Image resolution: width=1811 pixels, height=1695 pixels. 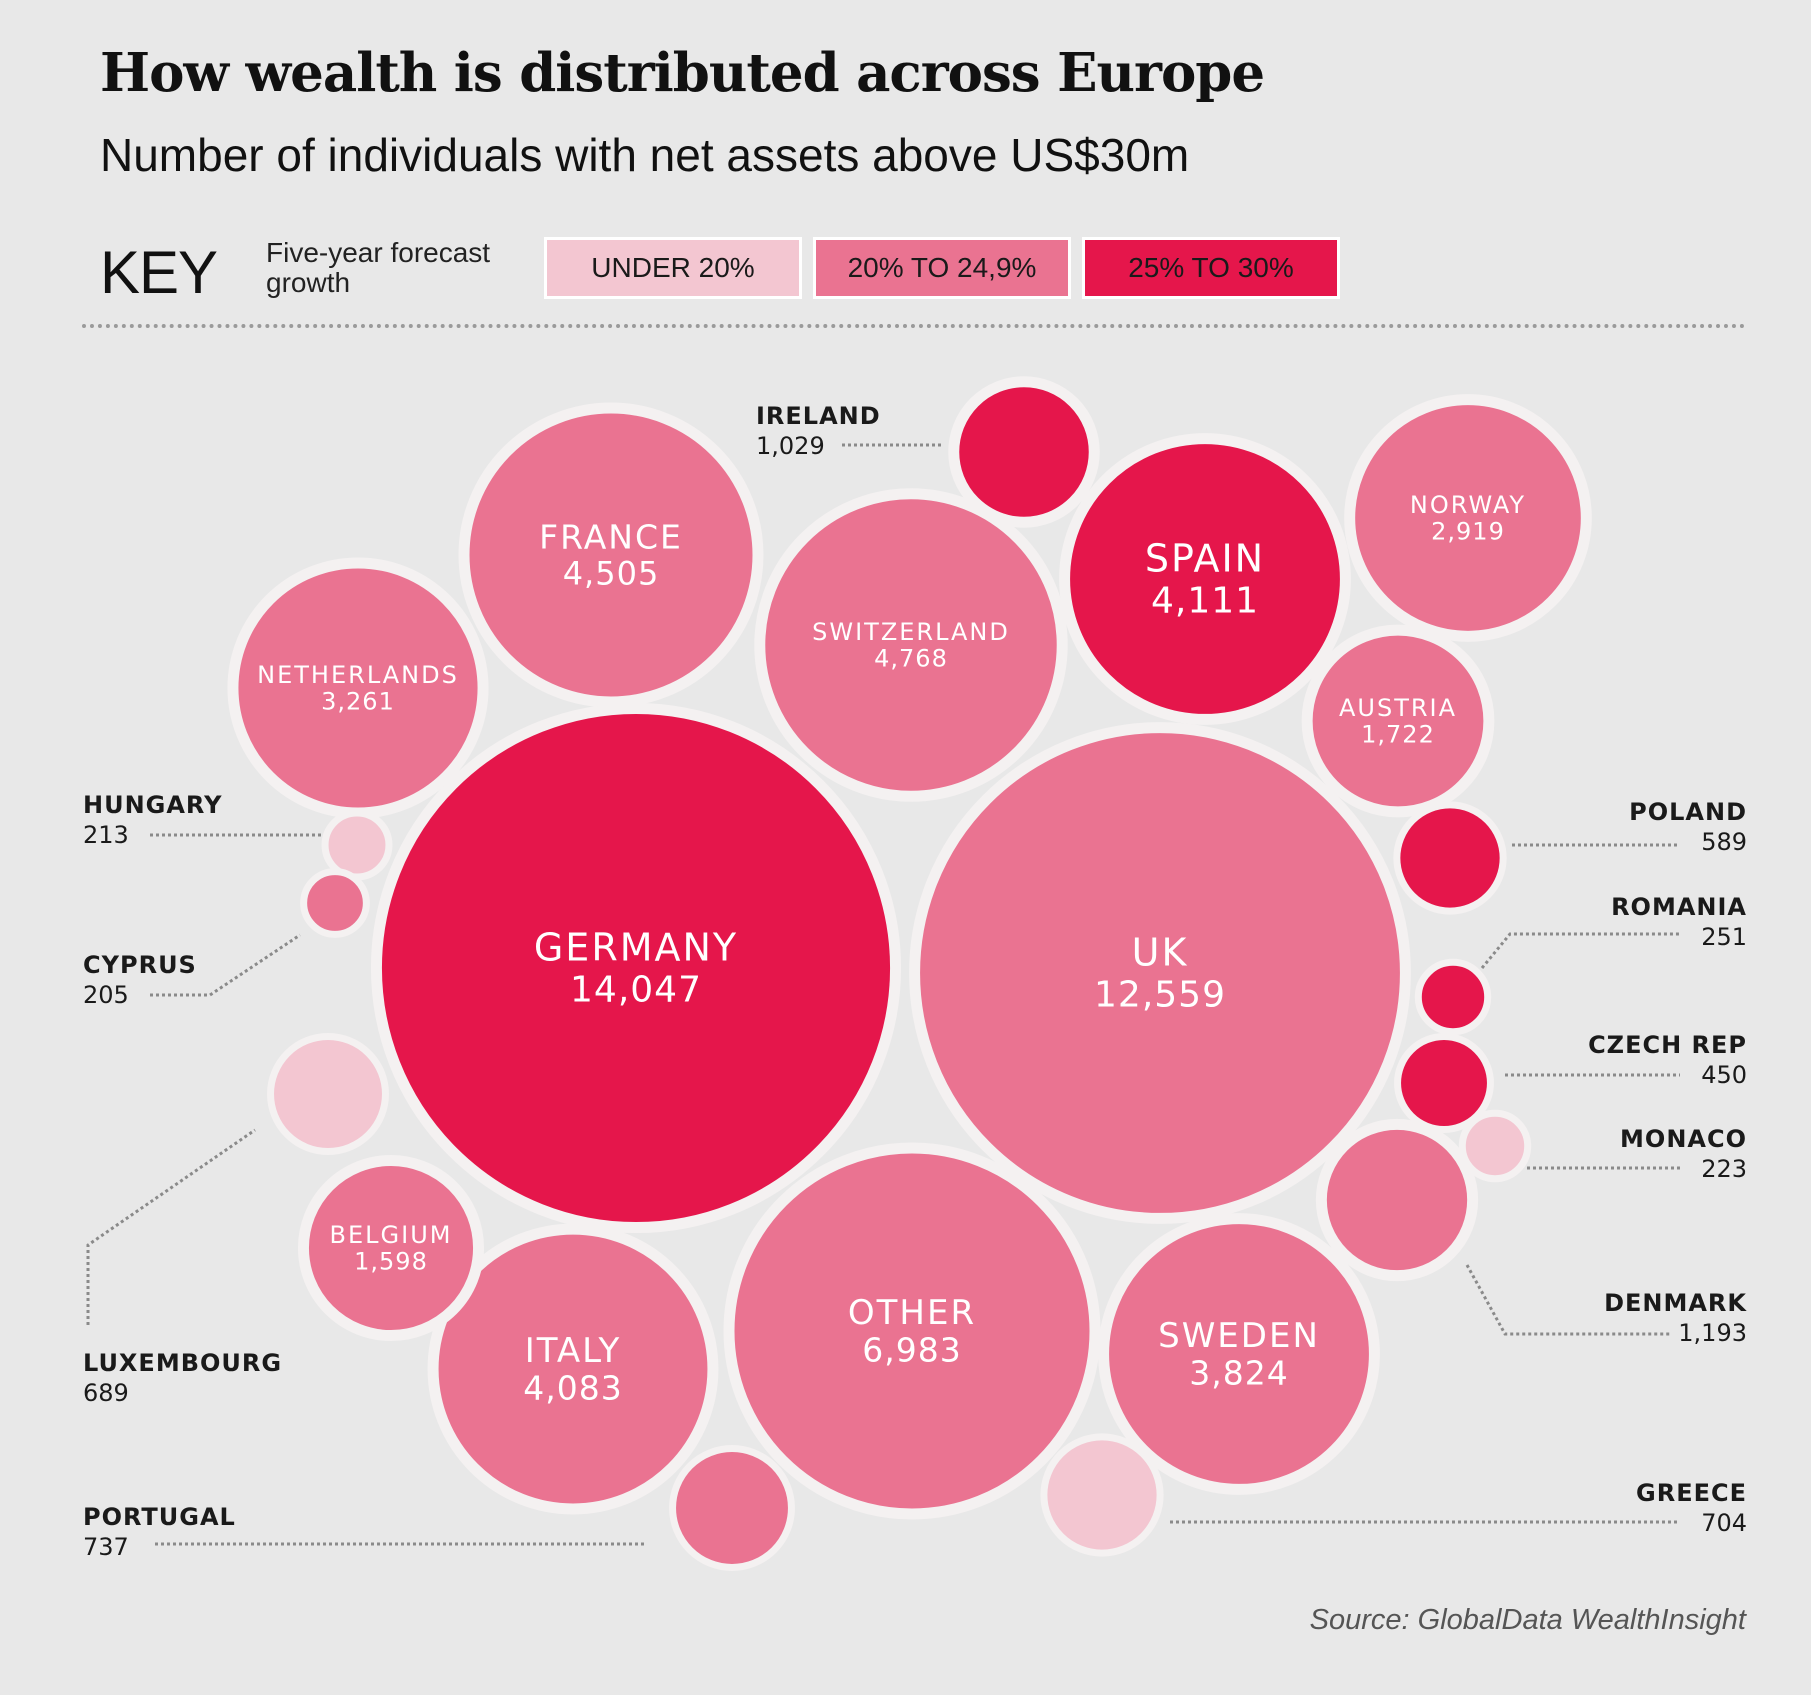 I want to click on value-denmark: 1,193, so click(x=1712, y=1333).